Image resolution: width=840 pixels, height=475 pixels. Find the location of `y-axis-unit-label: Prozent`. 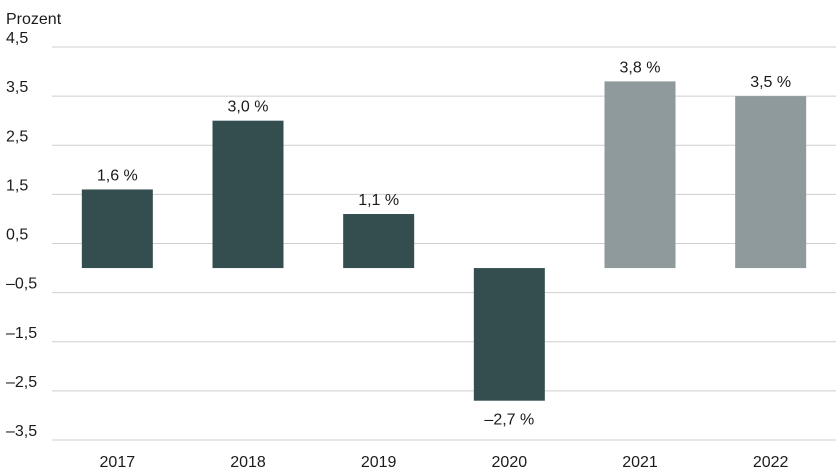

y-axis-unit-label: Prozent is located at coordinates (34, 19).